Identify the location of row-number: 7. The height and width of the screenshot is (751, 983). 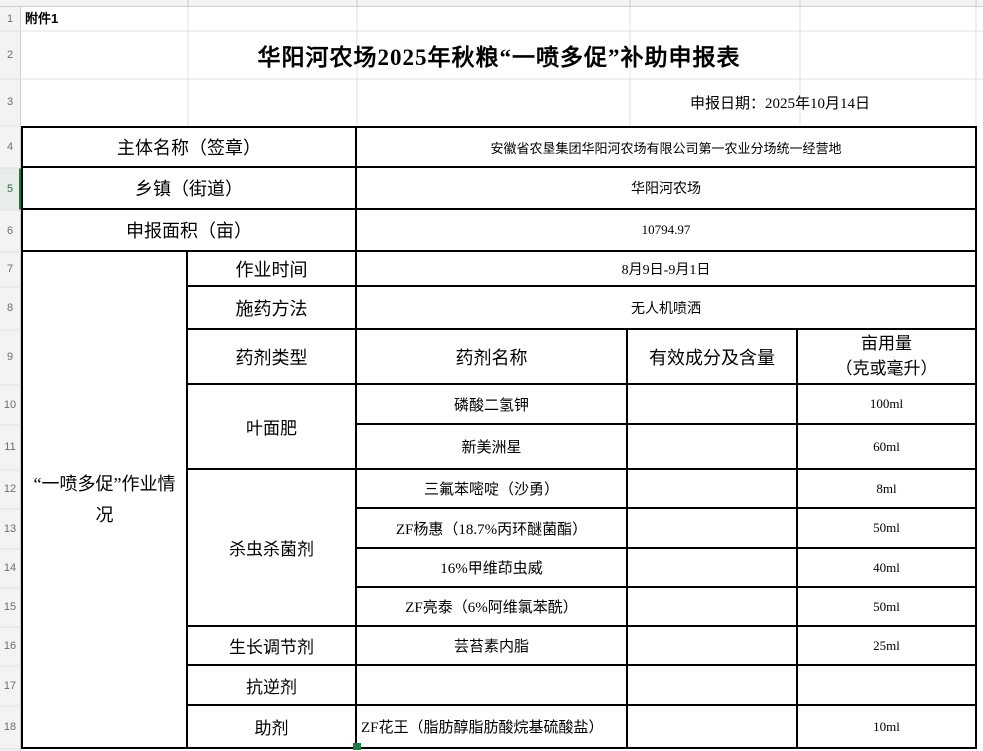
(10, 269).